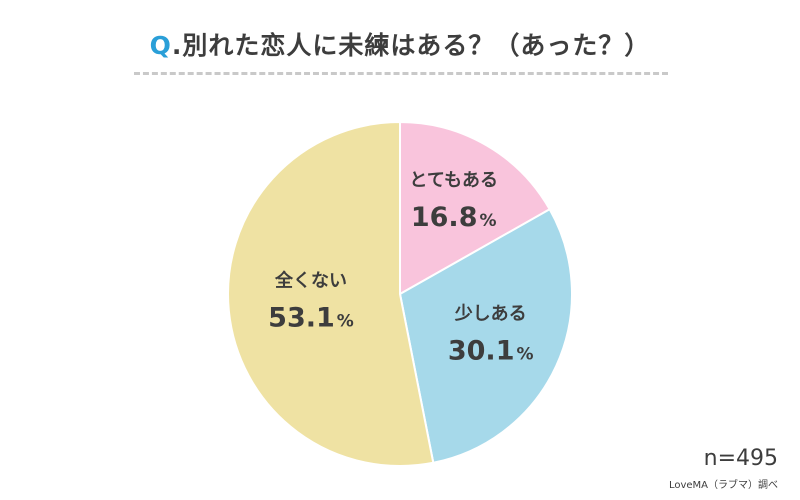 The image size is (800, 500). Describe the element at coordinates (160, 45) in the screenshot. I see `question-mark-label: Q` at that location.